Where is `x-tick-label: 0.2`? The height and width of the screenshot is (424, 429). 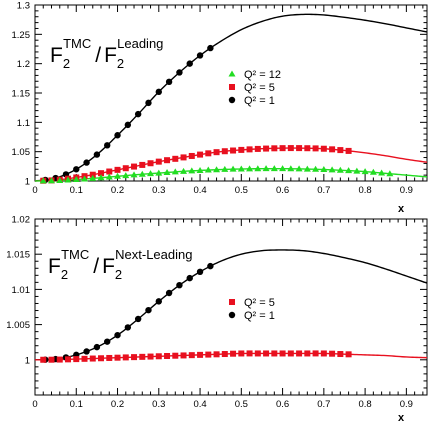 x-tick-label: 0.2 is located at coordinates (117, 404).